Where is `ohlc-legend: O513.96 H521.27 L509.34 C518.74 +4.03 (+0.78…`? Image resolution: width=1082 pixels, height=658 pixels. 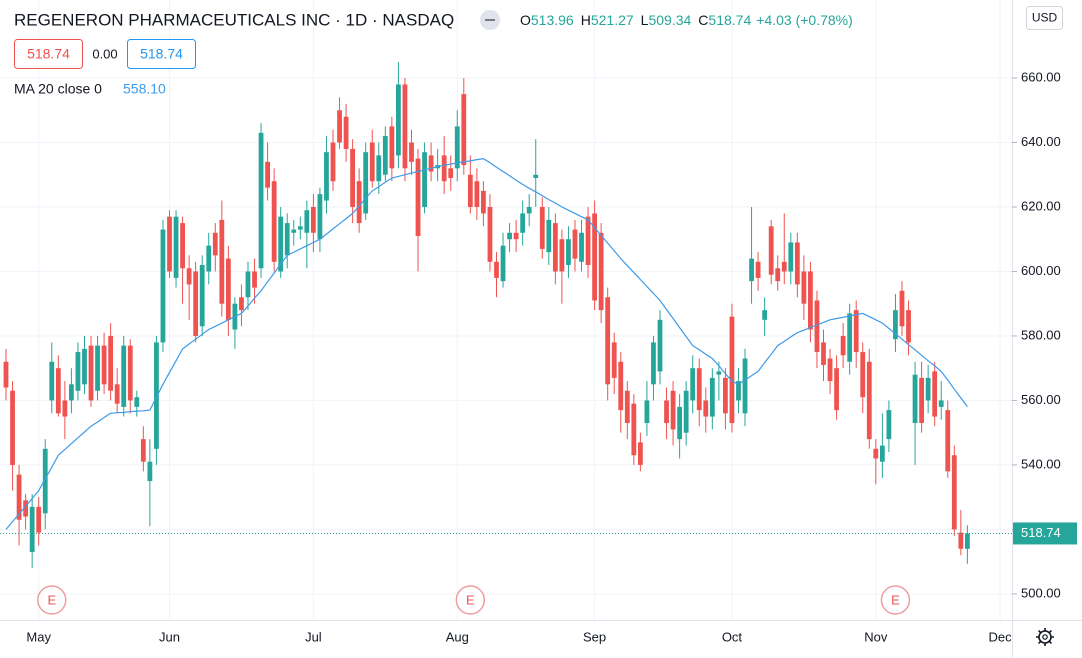 ohlc-legend: O513.96 H521.27 L509.34 C518.74 +4.03 (+0.78… is located at coordinates (686, 20).